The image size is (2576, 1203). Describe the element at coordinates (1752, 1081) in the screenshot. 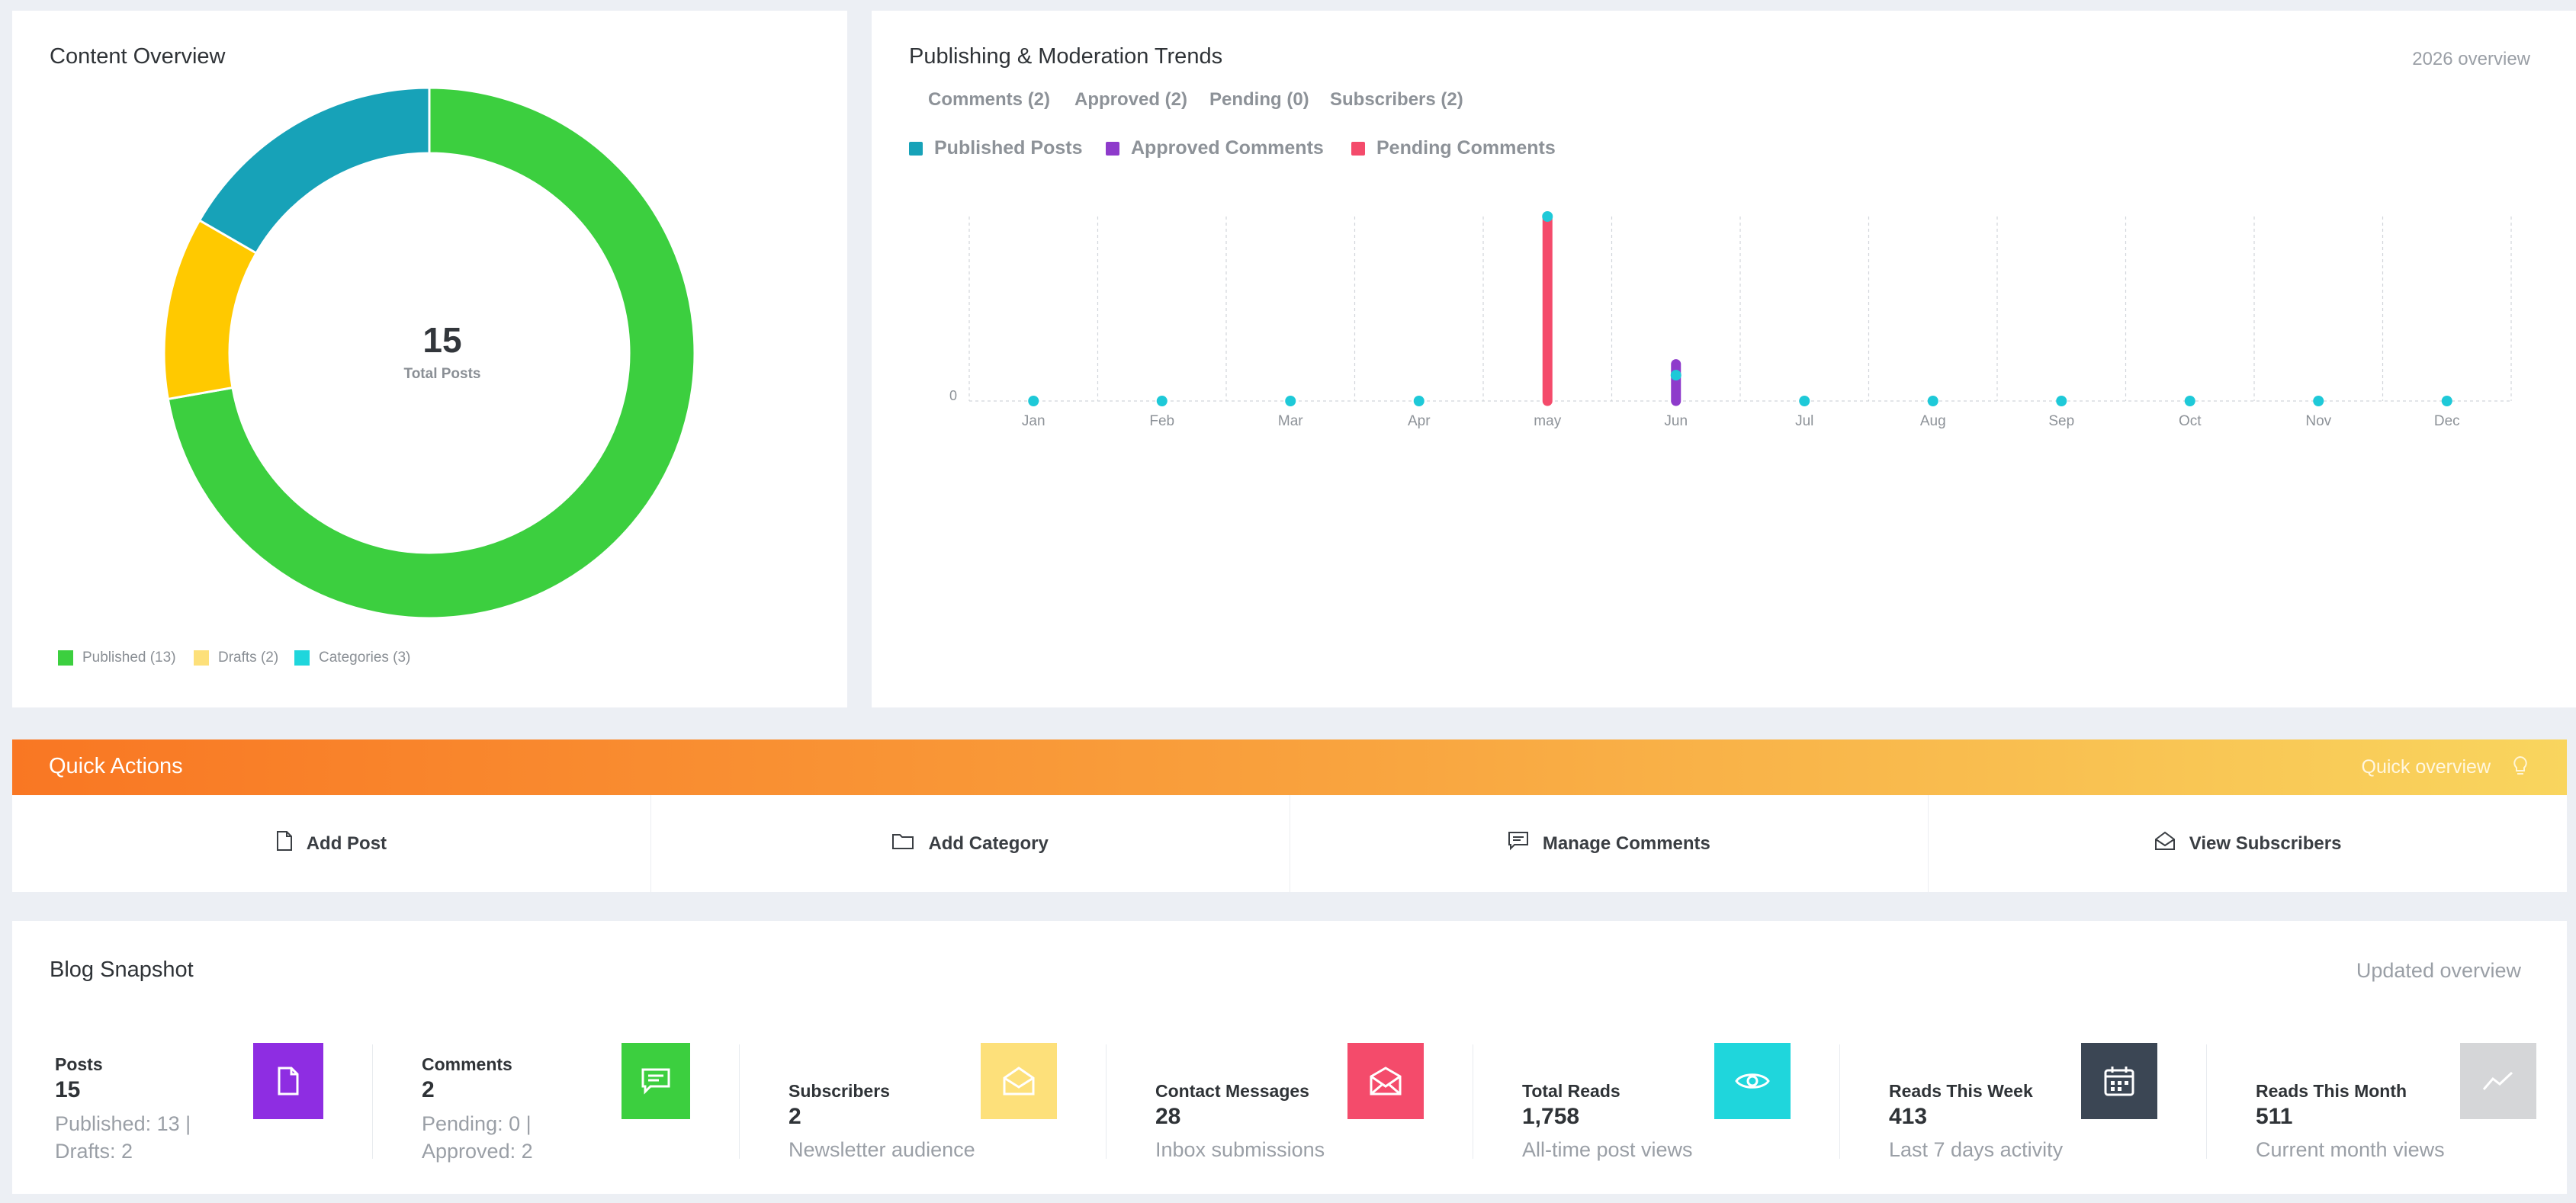

I see `eye-icon` at that location.